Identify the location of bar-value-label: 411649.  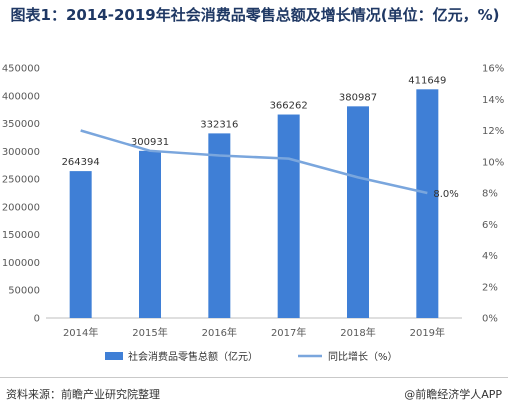
(427, 80).